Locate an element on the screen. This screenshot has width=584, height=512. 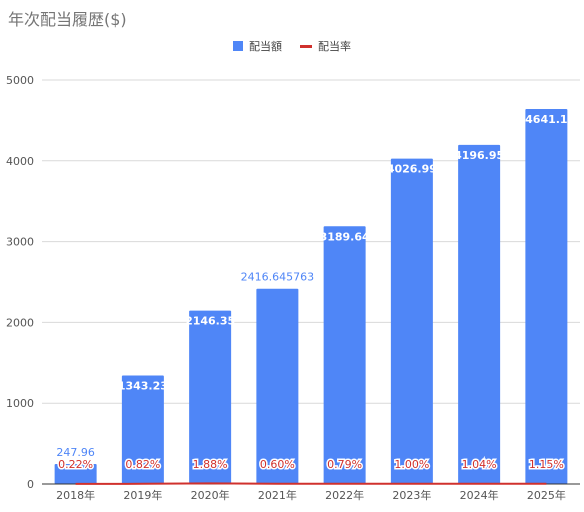
x-tick-label: 2024年 is located at coordinates (479, 495).